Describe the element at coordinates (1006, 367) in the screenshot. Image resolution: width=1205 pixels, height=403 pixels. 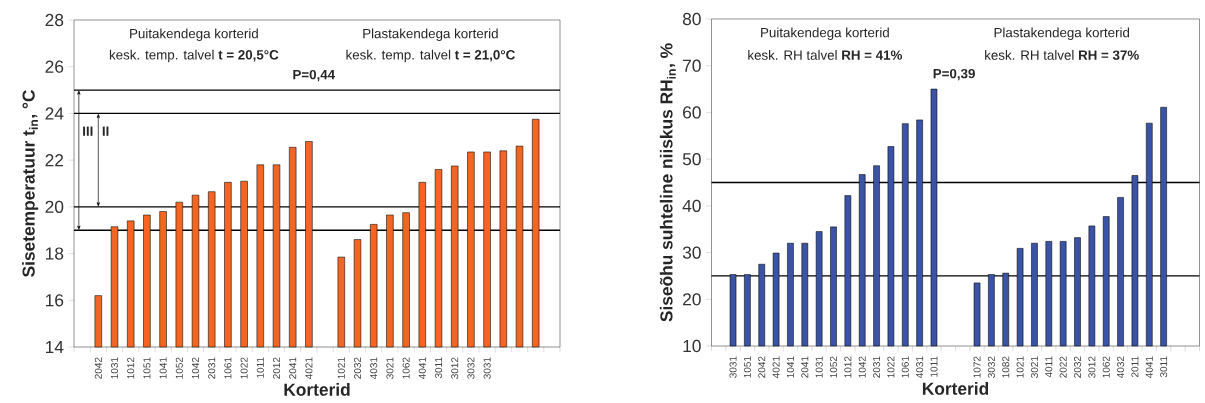
I see `x-tick-label: 1082` at that location.